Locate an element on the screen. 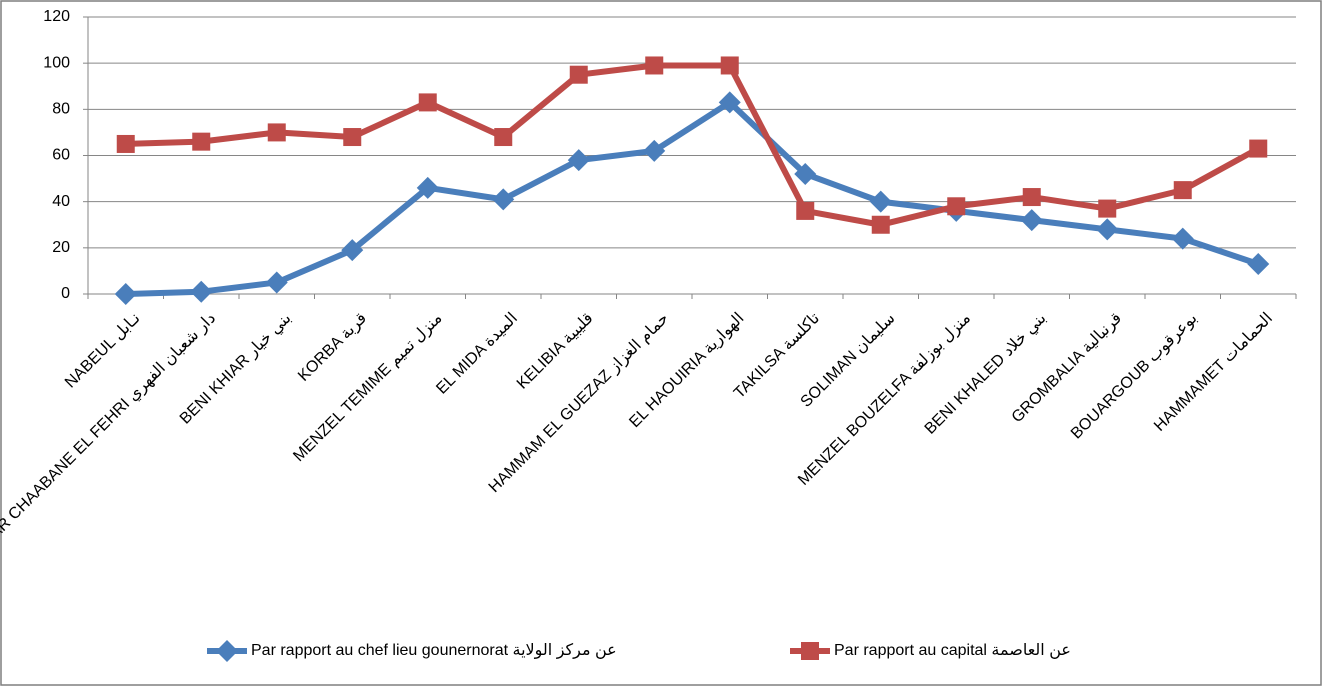 This screenshot has width=1324, height=687. y-tick-label: 100 is located at coordinates (56, 62).